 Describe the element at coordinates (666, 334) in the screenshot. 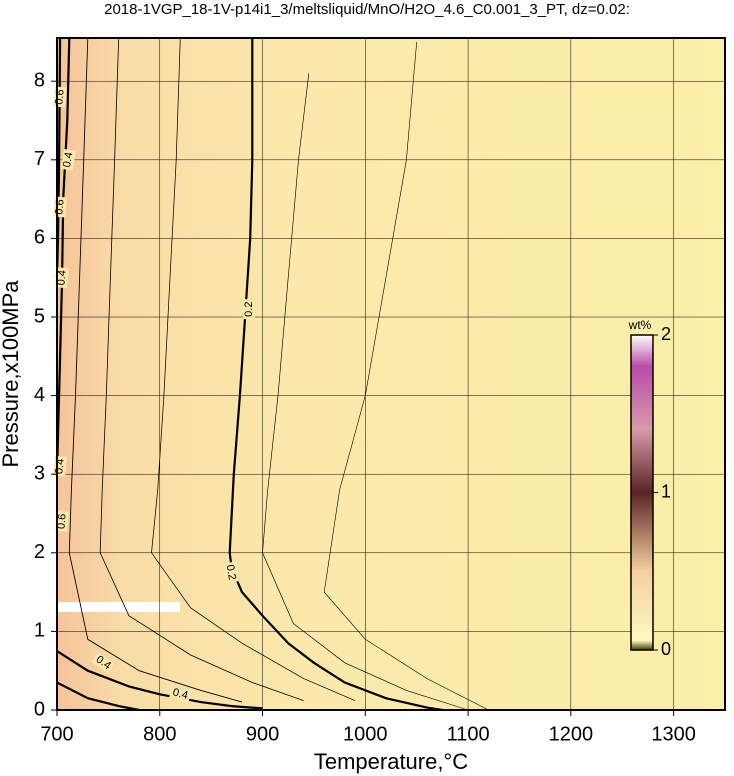

I see `colorbar-tick-label: 2` at that location.